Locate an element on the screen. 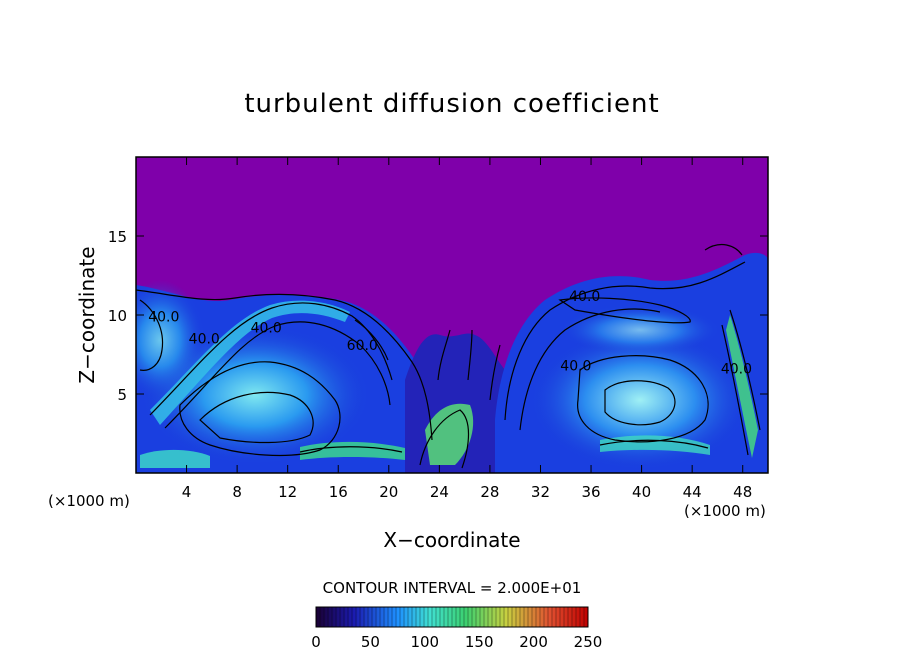 The height and width of the screenshot is (654, 904). bottom-hotspot-right is located at coordinates (655, 445).